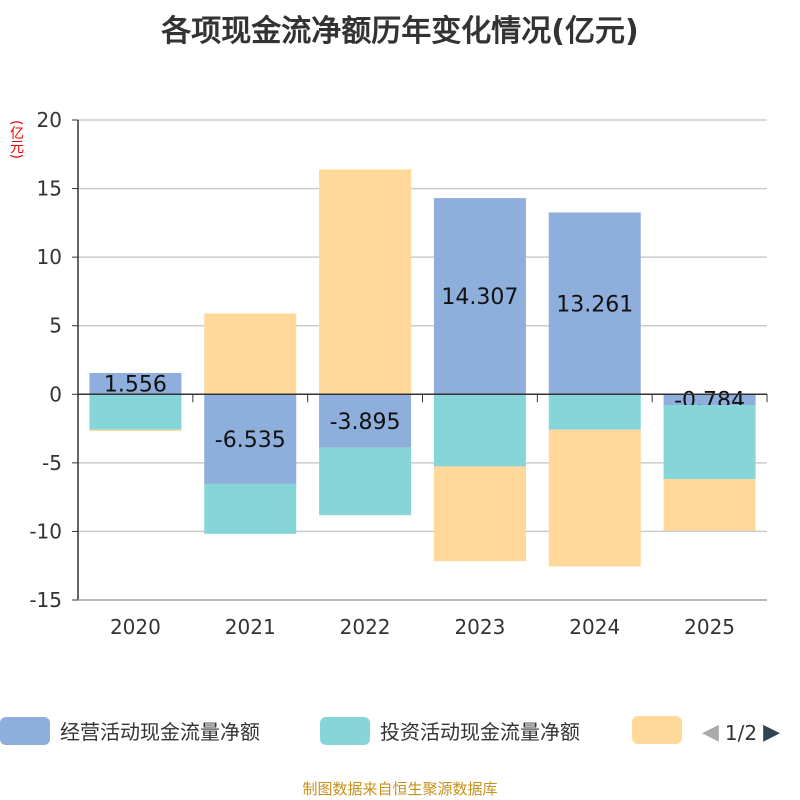  I want to click on bar-series0-2021, so click(250, 439).